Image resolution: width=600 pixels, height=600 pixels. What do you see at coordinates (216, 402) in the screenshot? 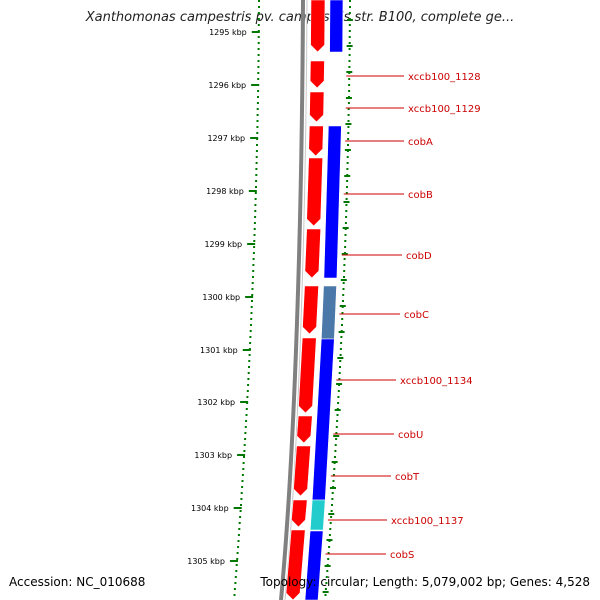
I see `scale-label: 1302 kbp` at bounding box center [216, 402].